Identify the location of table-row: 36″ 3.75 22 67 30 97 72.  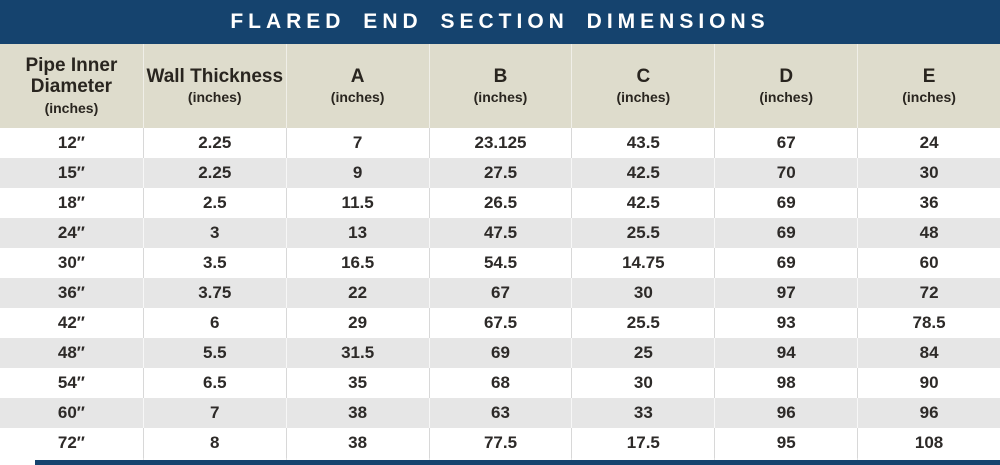
(500, 293).